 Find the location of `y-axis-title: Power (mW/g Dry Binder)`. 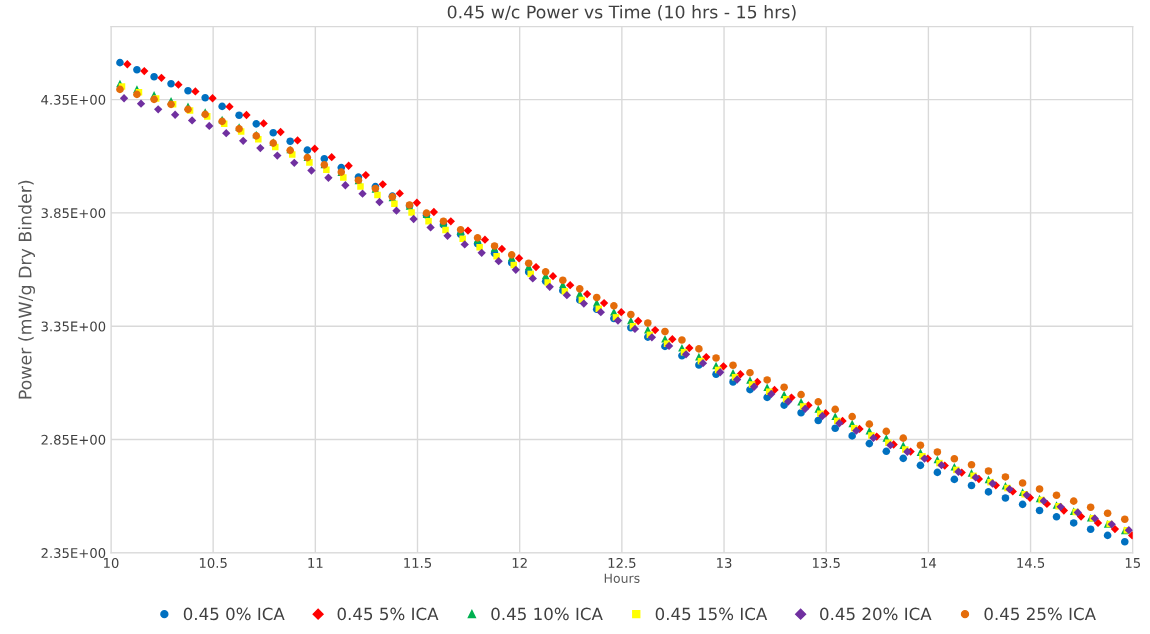

y-axis-title: Power (mW/g Dry Binder) is located at coordinates (26, 289).